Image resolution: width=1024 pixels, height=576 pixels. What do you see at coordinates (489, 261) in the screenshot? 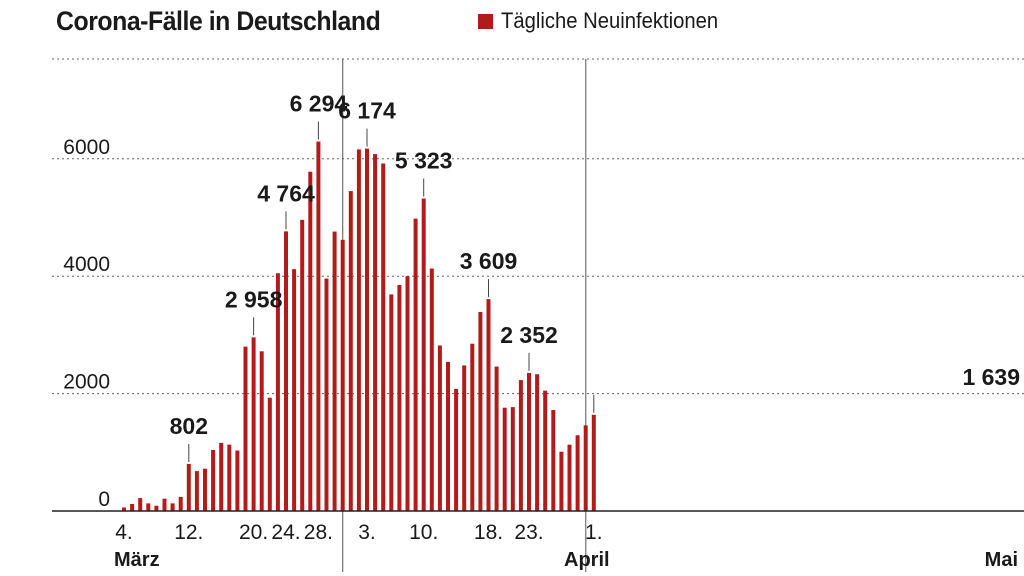
I see `data-label: 3 609` at bounding box center [489, 261].